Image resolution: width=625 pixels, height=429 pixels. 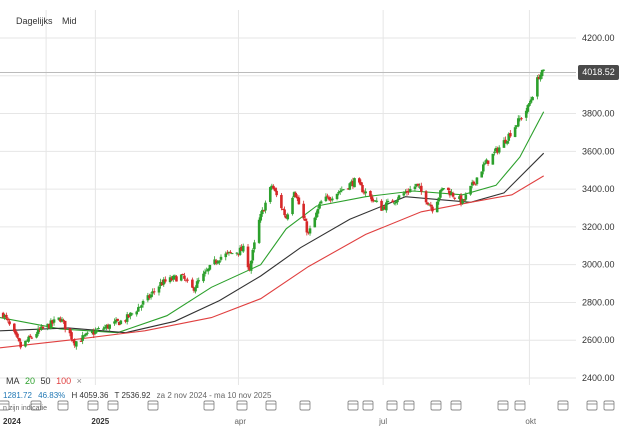 What do you see at coordinates (34, 21) in the screenshot?
I see `interval-selector: Dagelijks` at bounding box center [34, 21].